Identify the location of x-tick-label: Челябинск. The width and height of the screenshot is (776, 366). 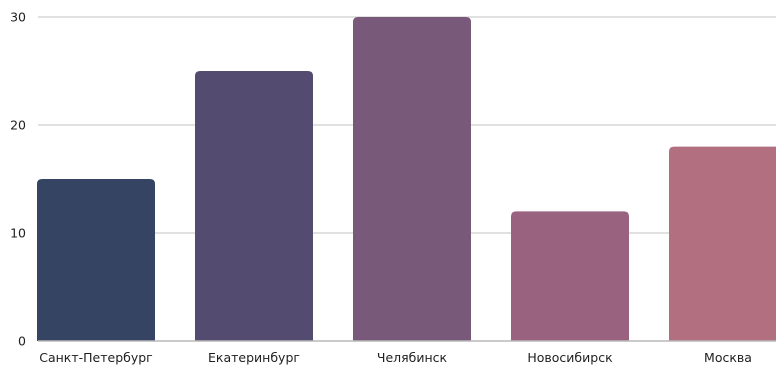
(412, 357).